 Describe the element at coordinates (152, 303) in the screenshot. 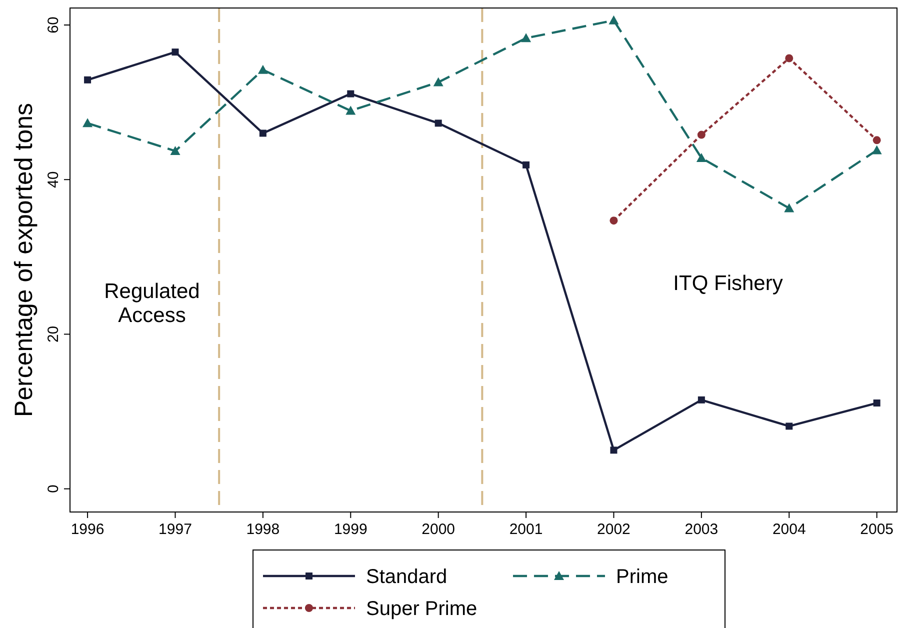

I see `annotation: Regulated Access` at that location.